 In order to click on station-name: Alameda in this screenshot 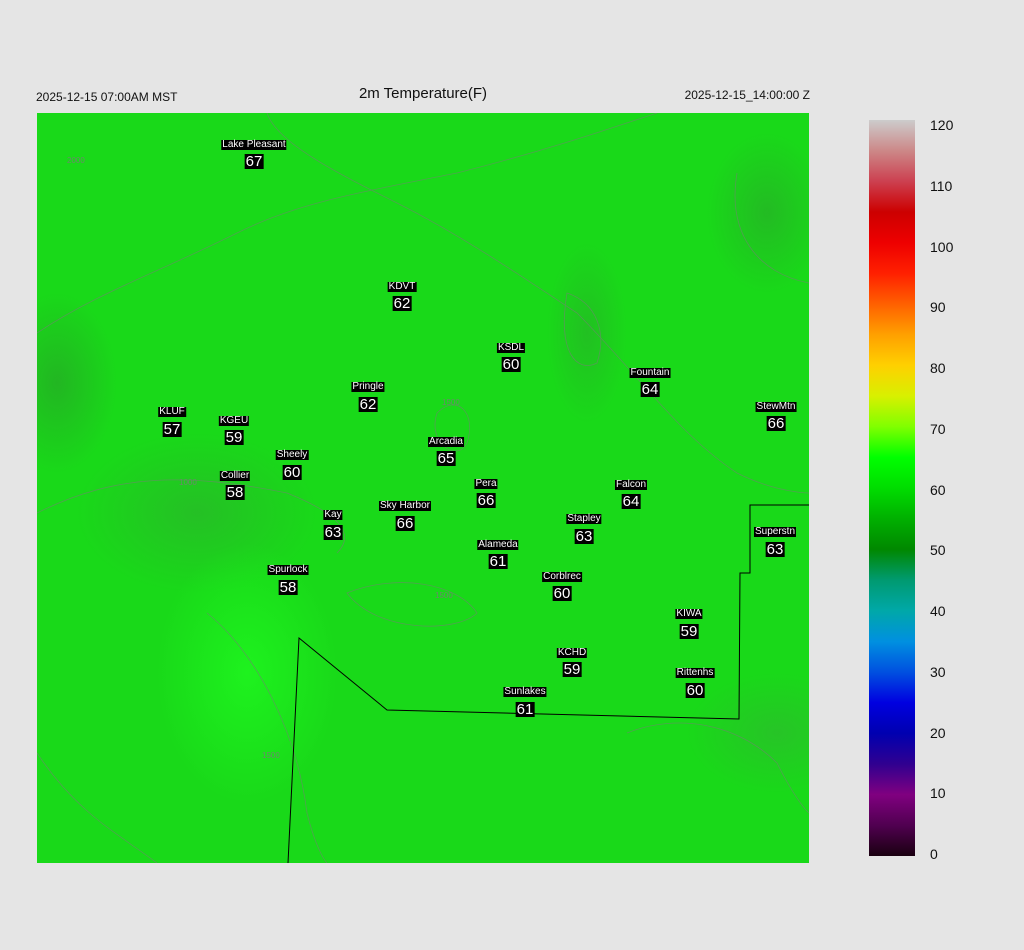, I will do `click(498, 544)`.